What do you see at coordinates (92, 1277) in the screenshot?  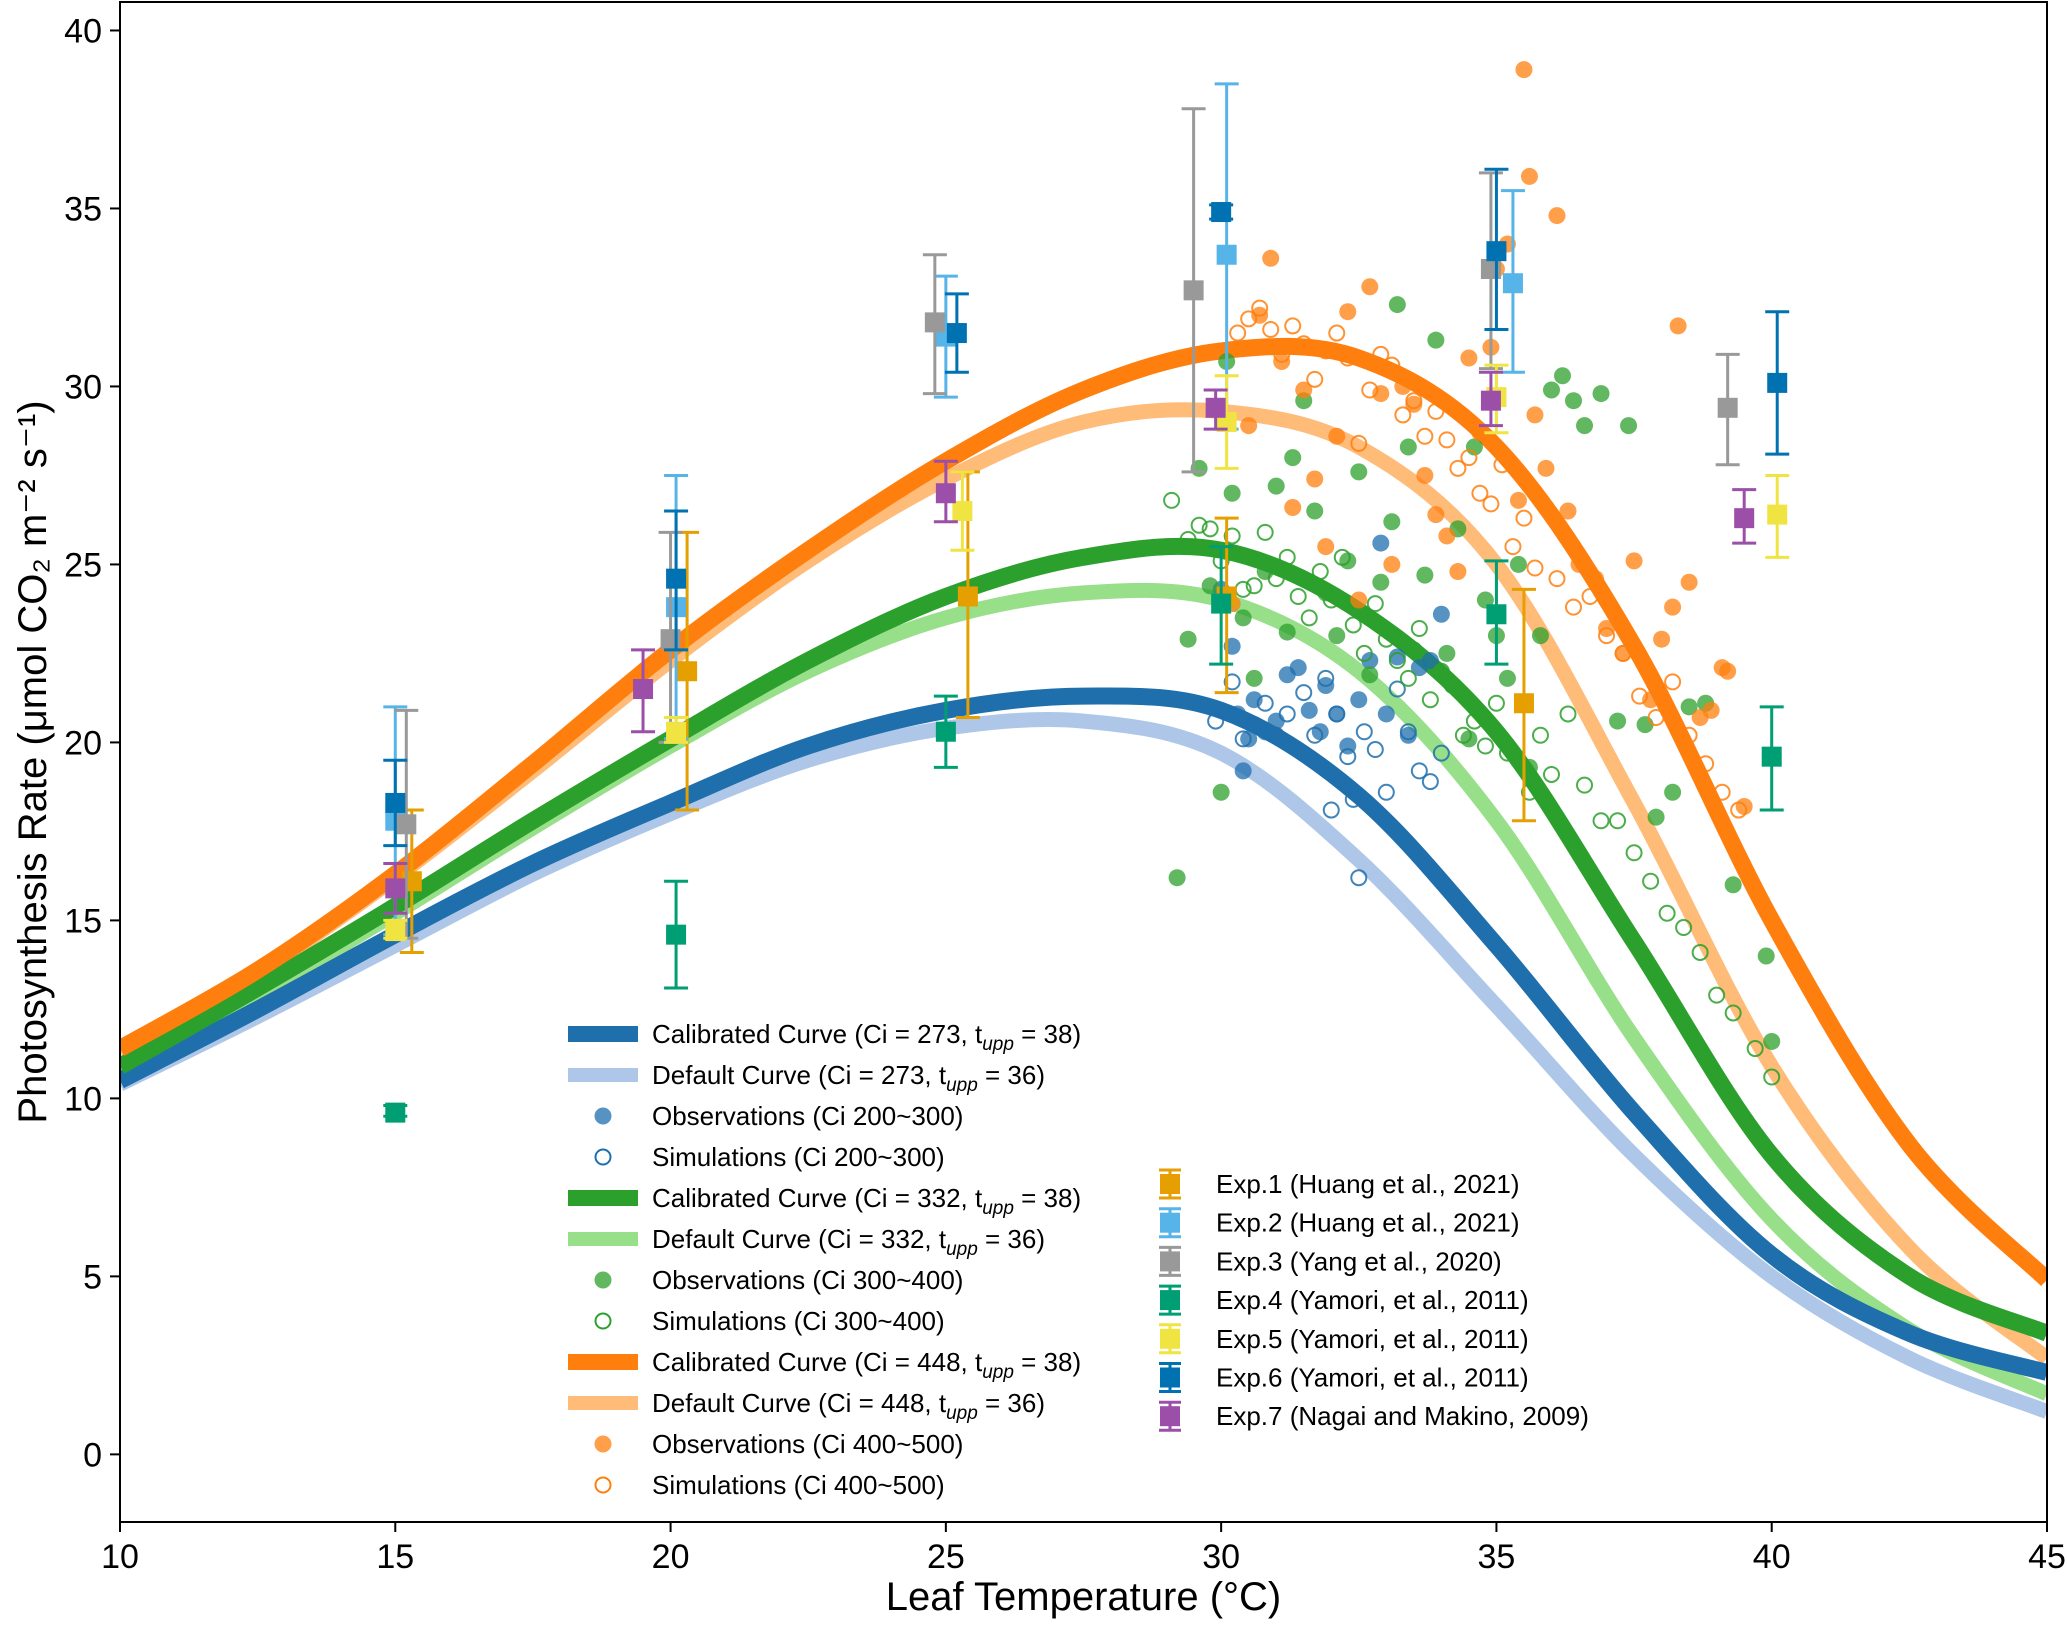 I see `y-tick-label: 5` at bounding box center [92, 1277].